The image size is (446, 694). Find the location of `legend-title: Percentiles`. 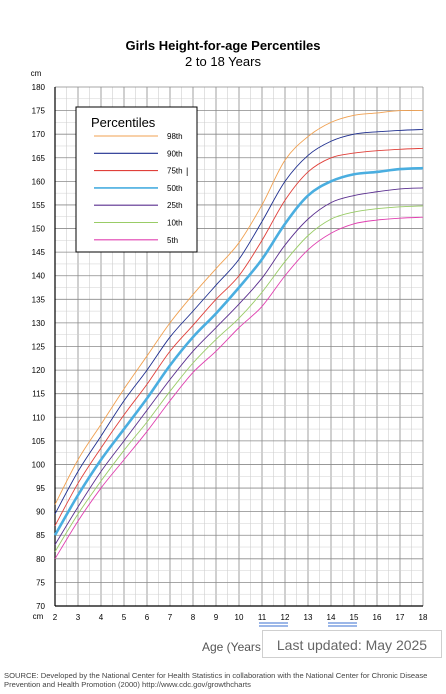

legend-title: Percentiles is located at coordinates (123, 122).